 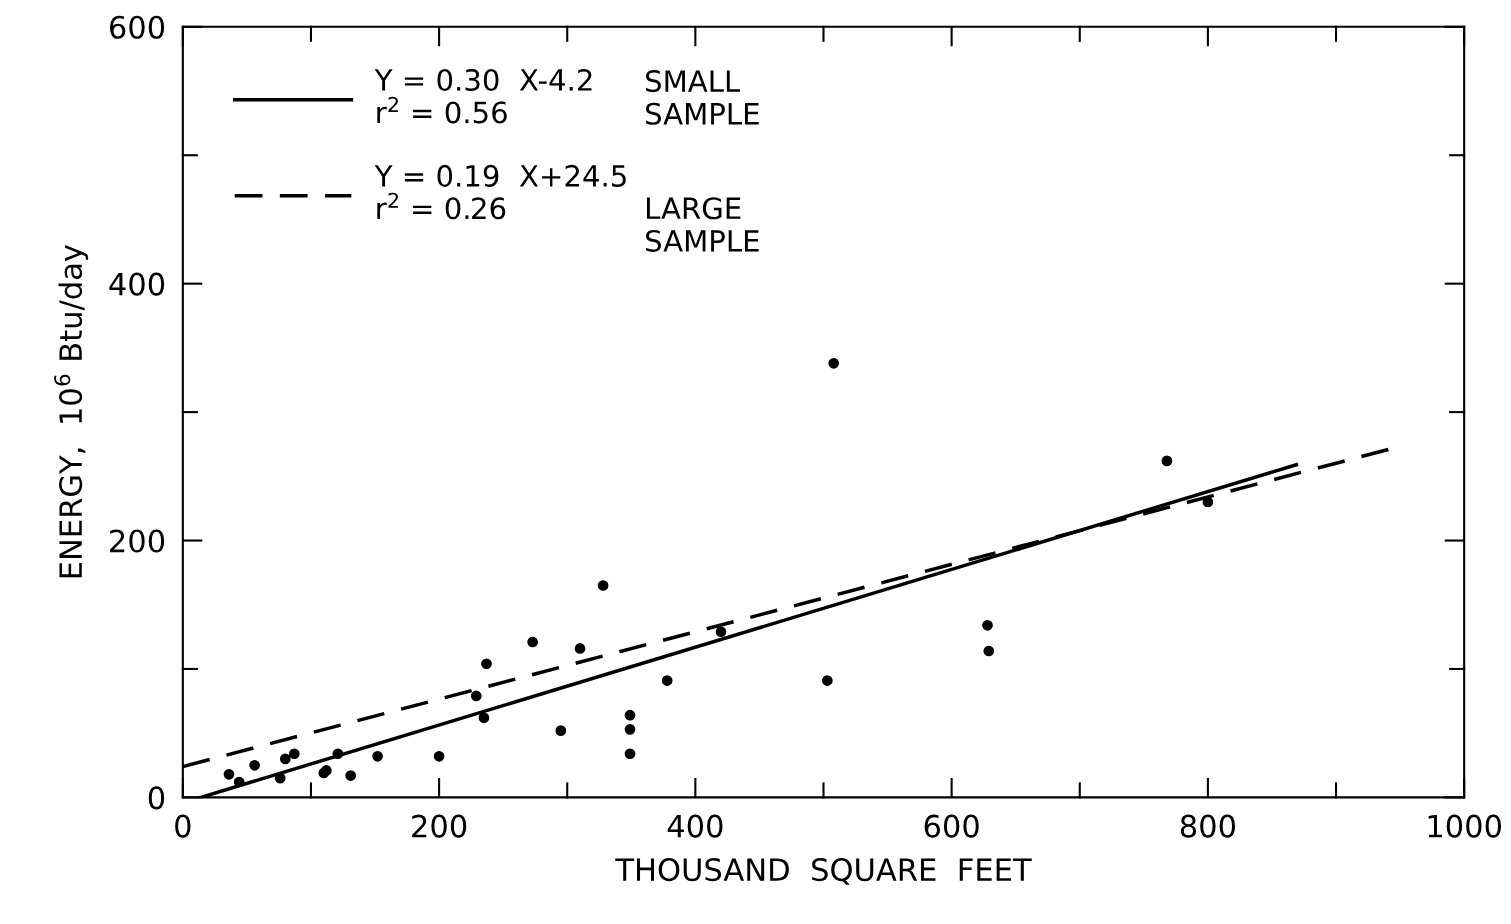 What do you see at coordinates (137, 541) in the screenshot?
I see `y-tick-label: 200` at bounding box center [137, 541].